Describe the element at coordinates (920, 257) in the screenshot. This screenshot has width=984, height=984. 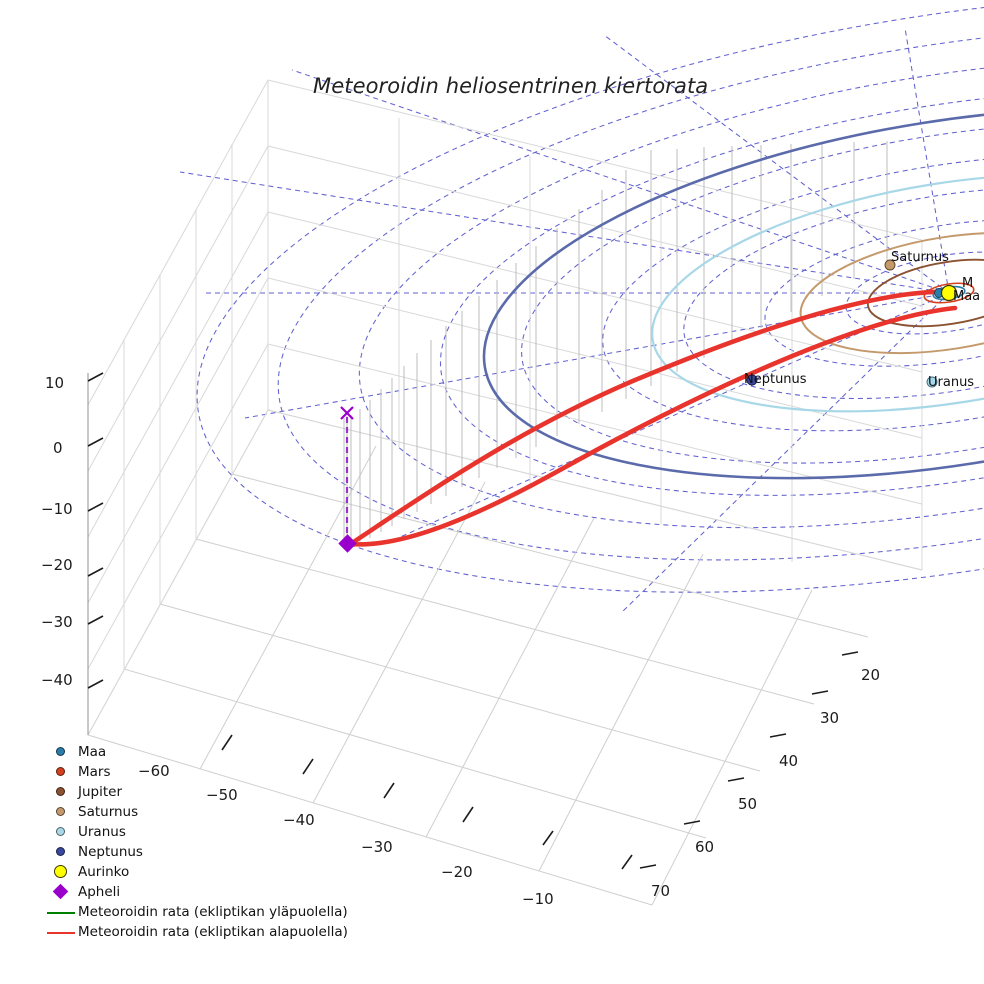
I see `plot-label-saturnus: Saturnus` at that location.